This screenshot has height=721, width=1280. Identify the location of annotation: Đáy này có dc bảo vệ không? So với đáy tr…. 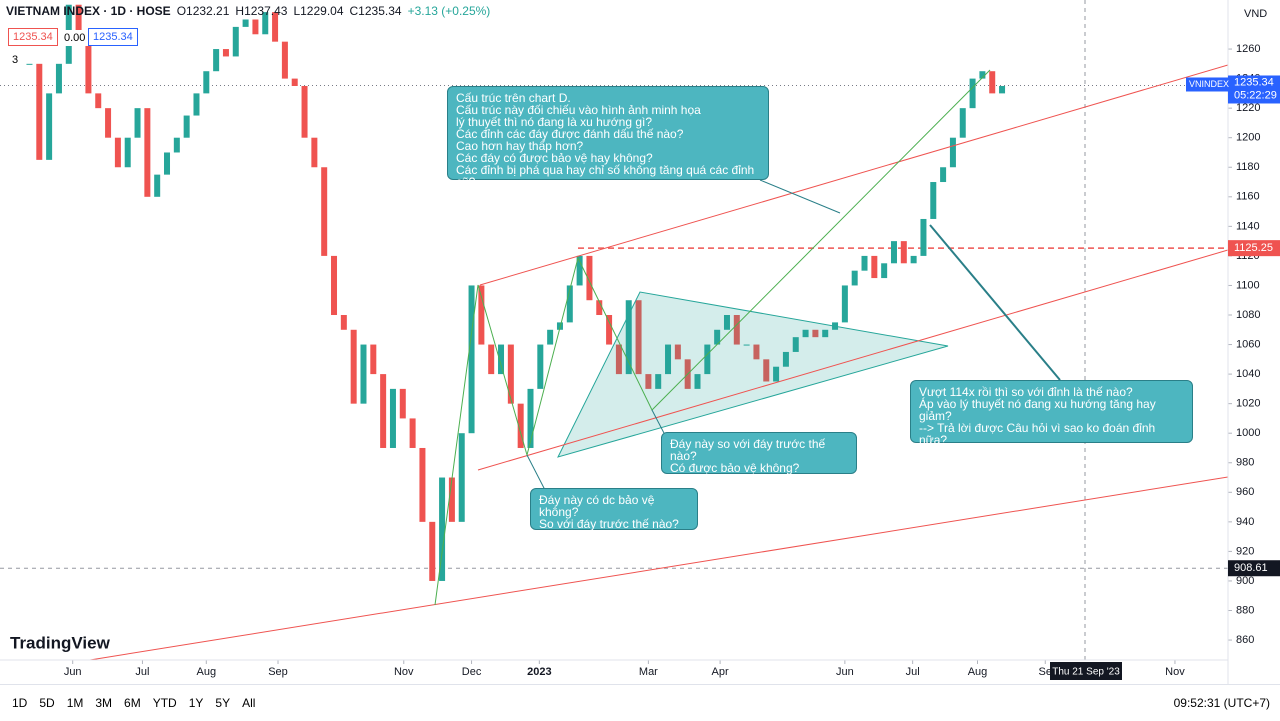
(614, 509).